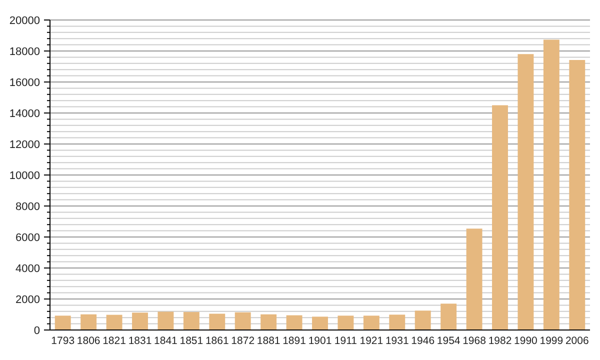 The height and width of the screenshot is (360, 600). What do you see at coordinates (28, 300) in the screenshot?
I see `y-tick-label: 2000` at bounding box center [28, 300].